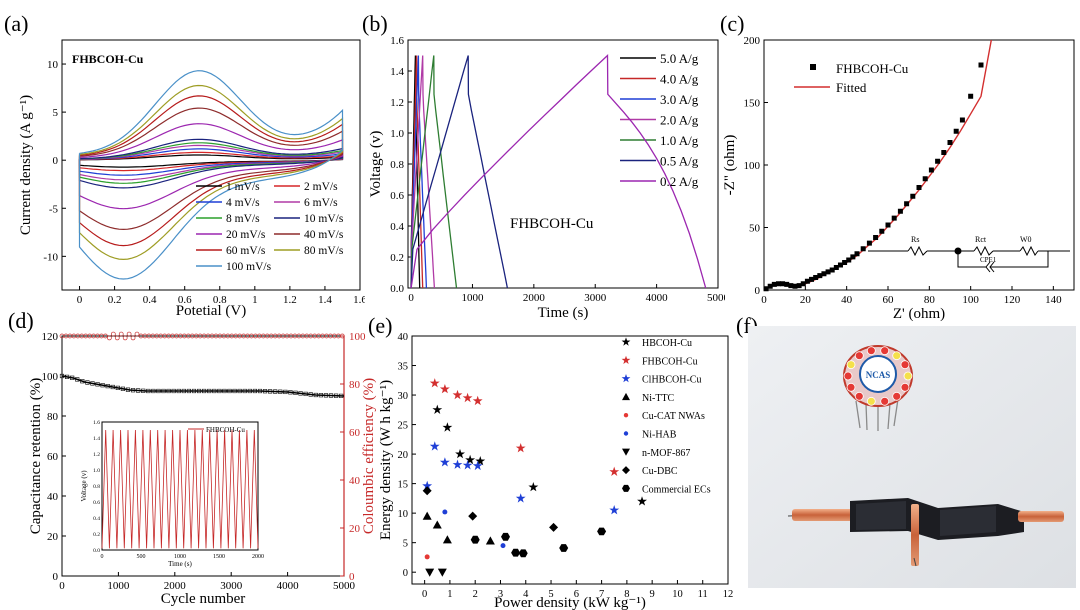  What do you see at coordinates (679, 181) in the screenshot?
I see `legend-label: 0.2 A/g` at bounding box center [679, 181].